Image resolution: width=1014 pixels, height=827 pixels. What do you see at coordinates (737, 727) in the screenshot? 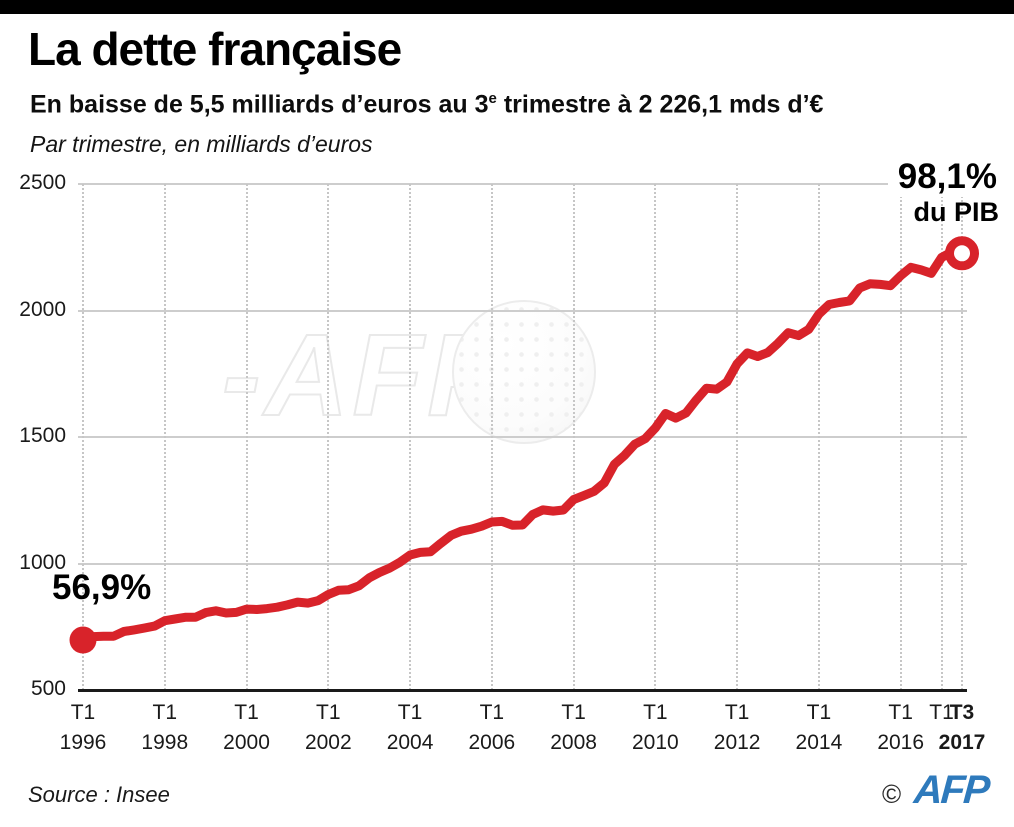
I see `x-tick-label: T1 2012` at bounding box center [737, 727].